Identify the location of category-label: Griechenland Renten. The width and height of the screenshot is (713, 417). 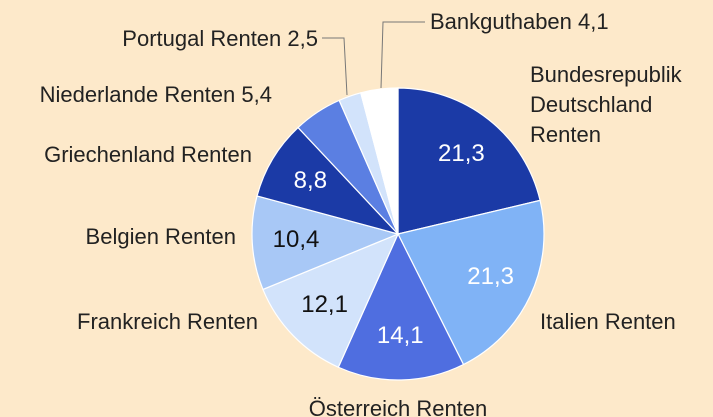
(148, 155).